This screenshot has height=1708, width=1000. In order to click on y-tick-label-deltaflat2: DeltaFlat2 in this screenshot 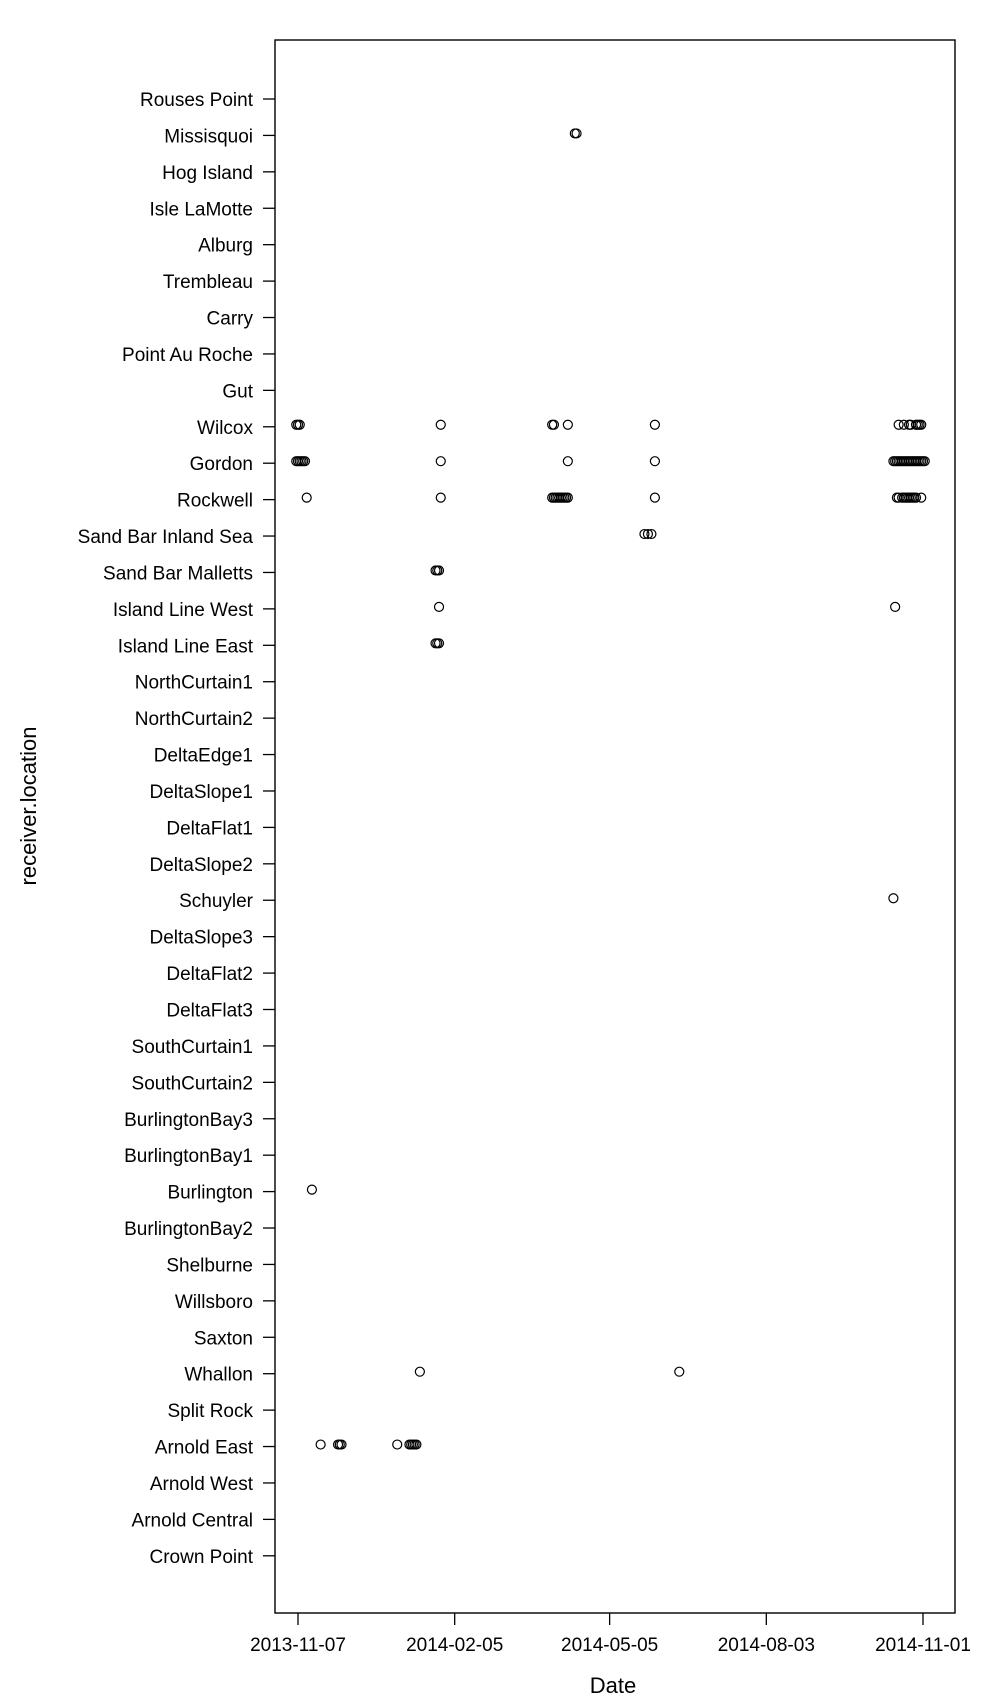, I will do `click(209, 974)`.